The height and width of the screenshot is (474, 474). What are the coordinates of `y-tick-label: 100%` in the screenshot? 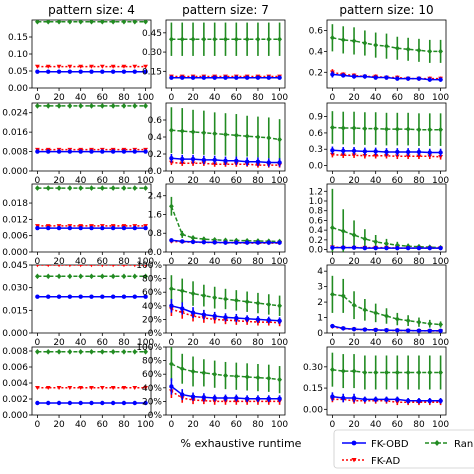 It's located at (149, 348).